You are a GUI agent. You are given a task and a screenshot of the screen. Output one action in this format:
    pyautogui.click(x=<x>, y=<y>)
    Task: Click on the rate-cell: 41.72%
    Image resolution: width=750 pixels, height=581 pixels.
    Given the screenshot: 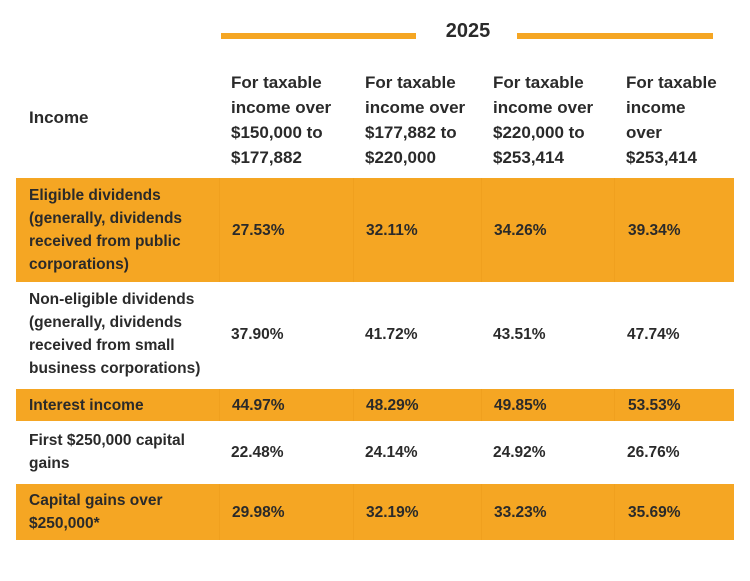 What is the action you would take?
    pyautogui.click(x=391, y=334)
    